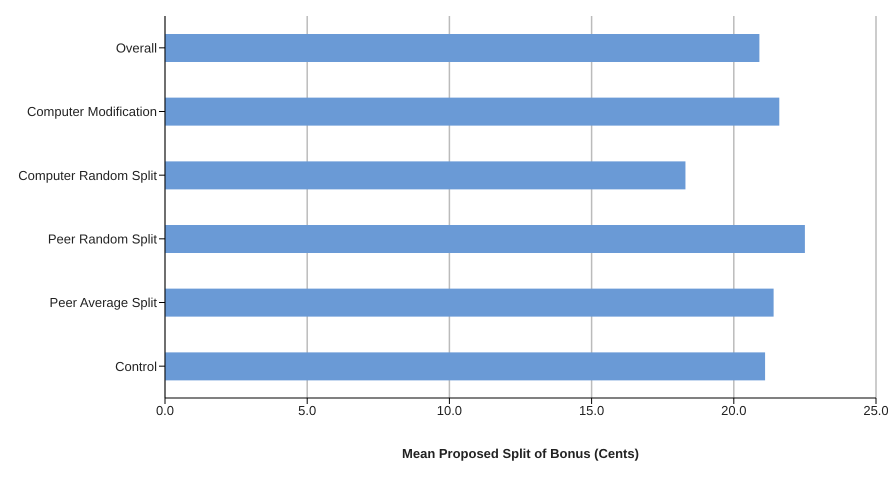 This screenshot has height=485, width=890. Describe the element at coordinates (520, 453) in the screenshot. I see `x-axis-title: Mean Proposed Split of Bonus (Cents)` at that location.